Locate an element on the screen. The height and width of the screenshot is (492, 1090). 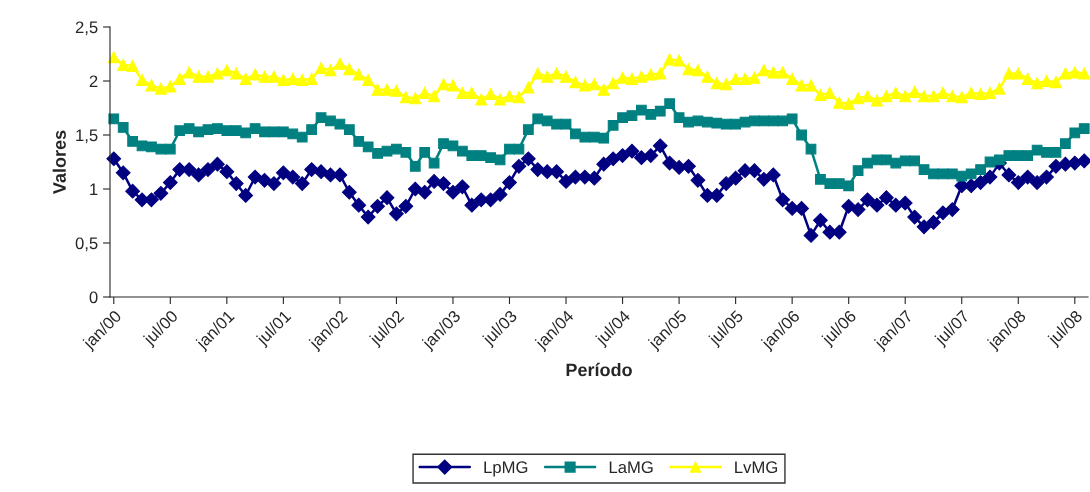
y-tick-label: 2 is located at coordinates (93, 81).